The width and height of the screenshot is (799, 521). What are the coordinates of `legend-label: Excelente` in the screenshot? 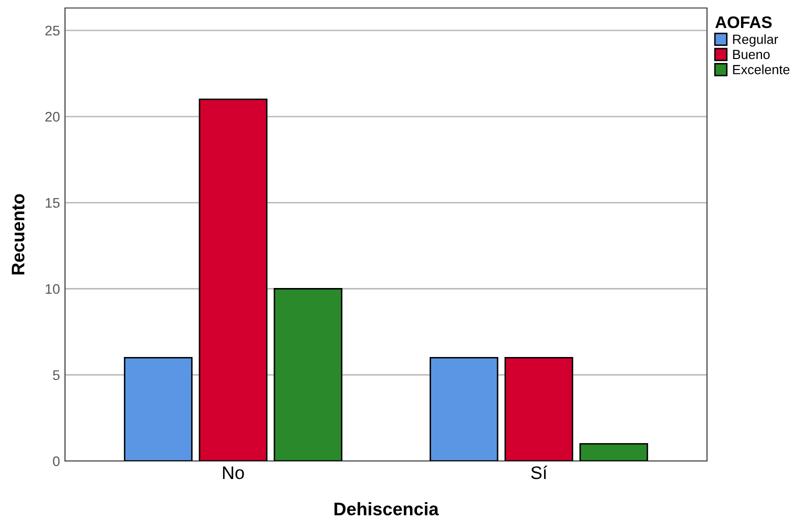 It's located at (761, 69).